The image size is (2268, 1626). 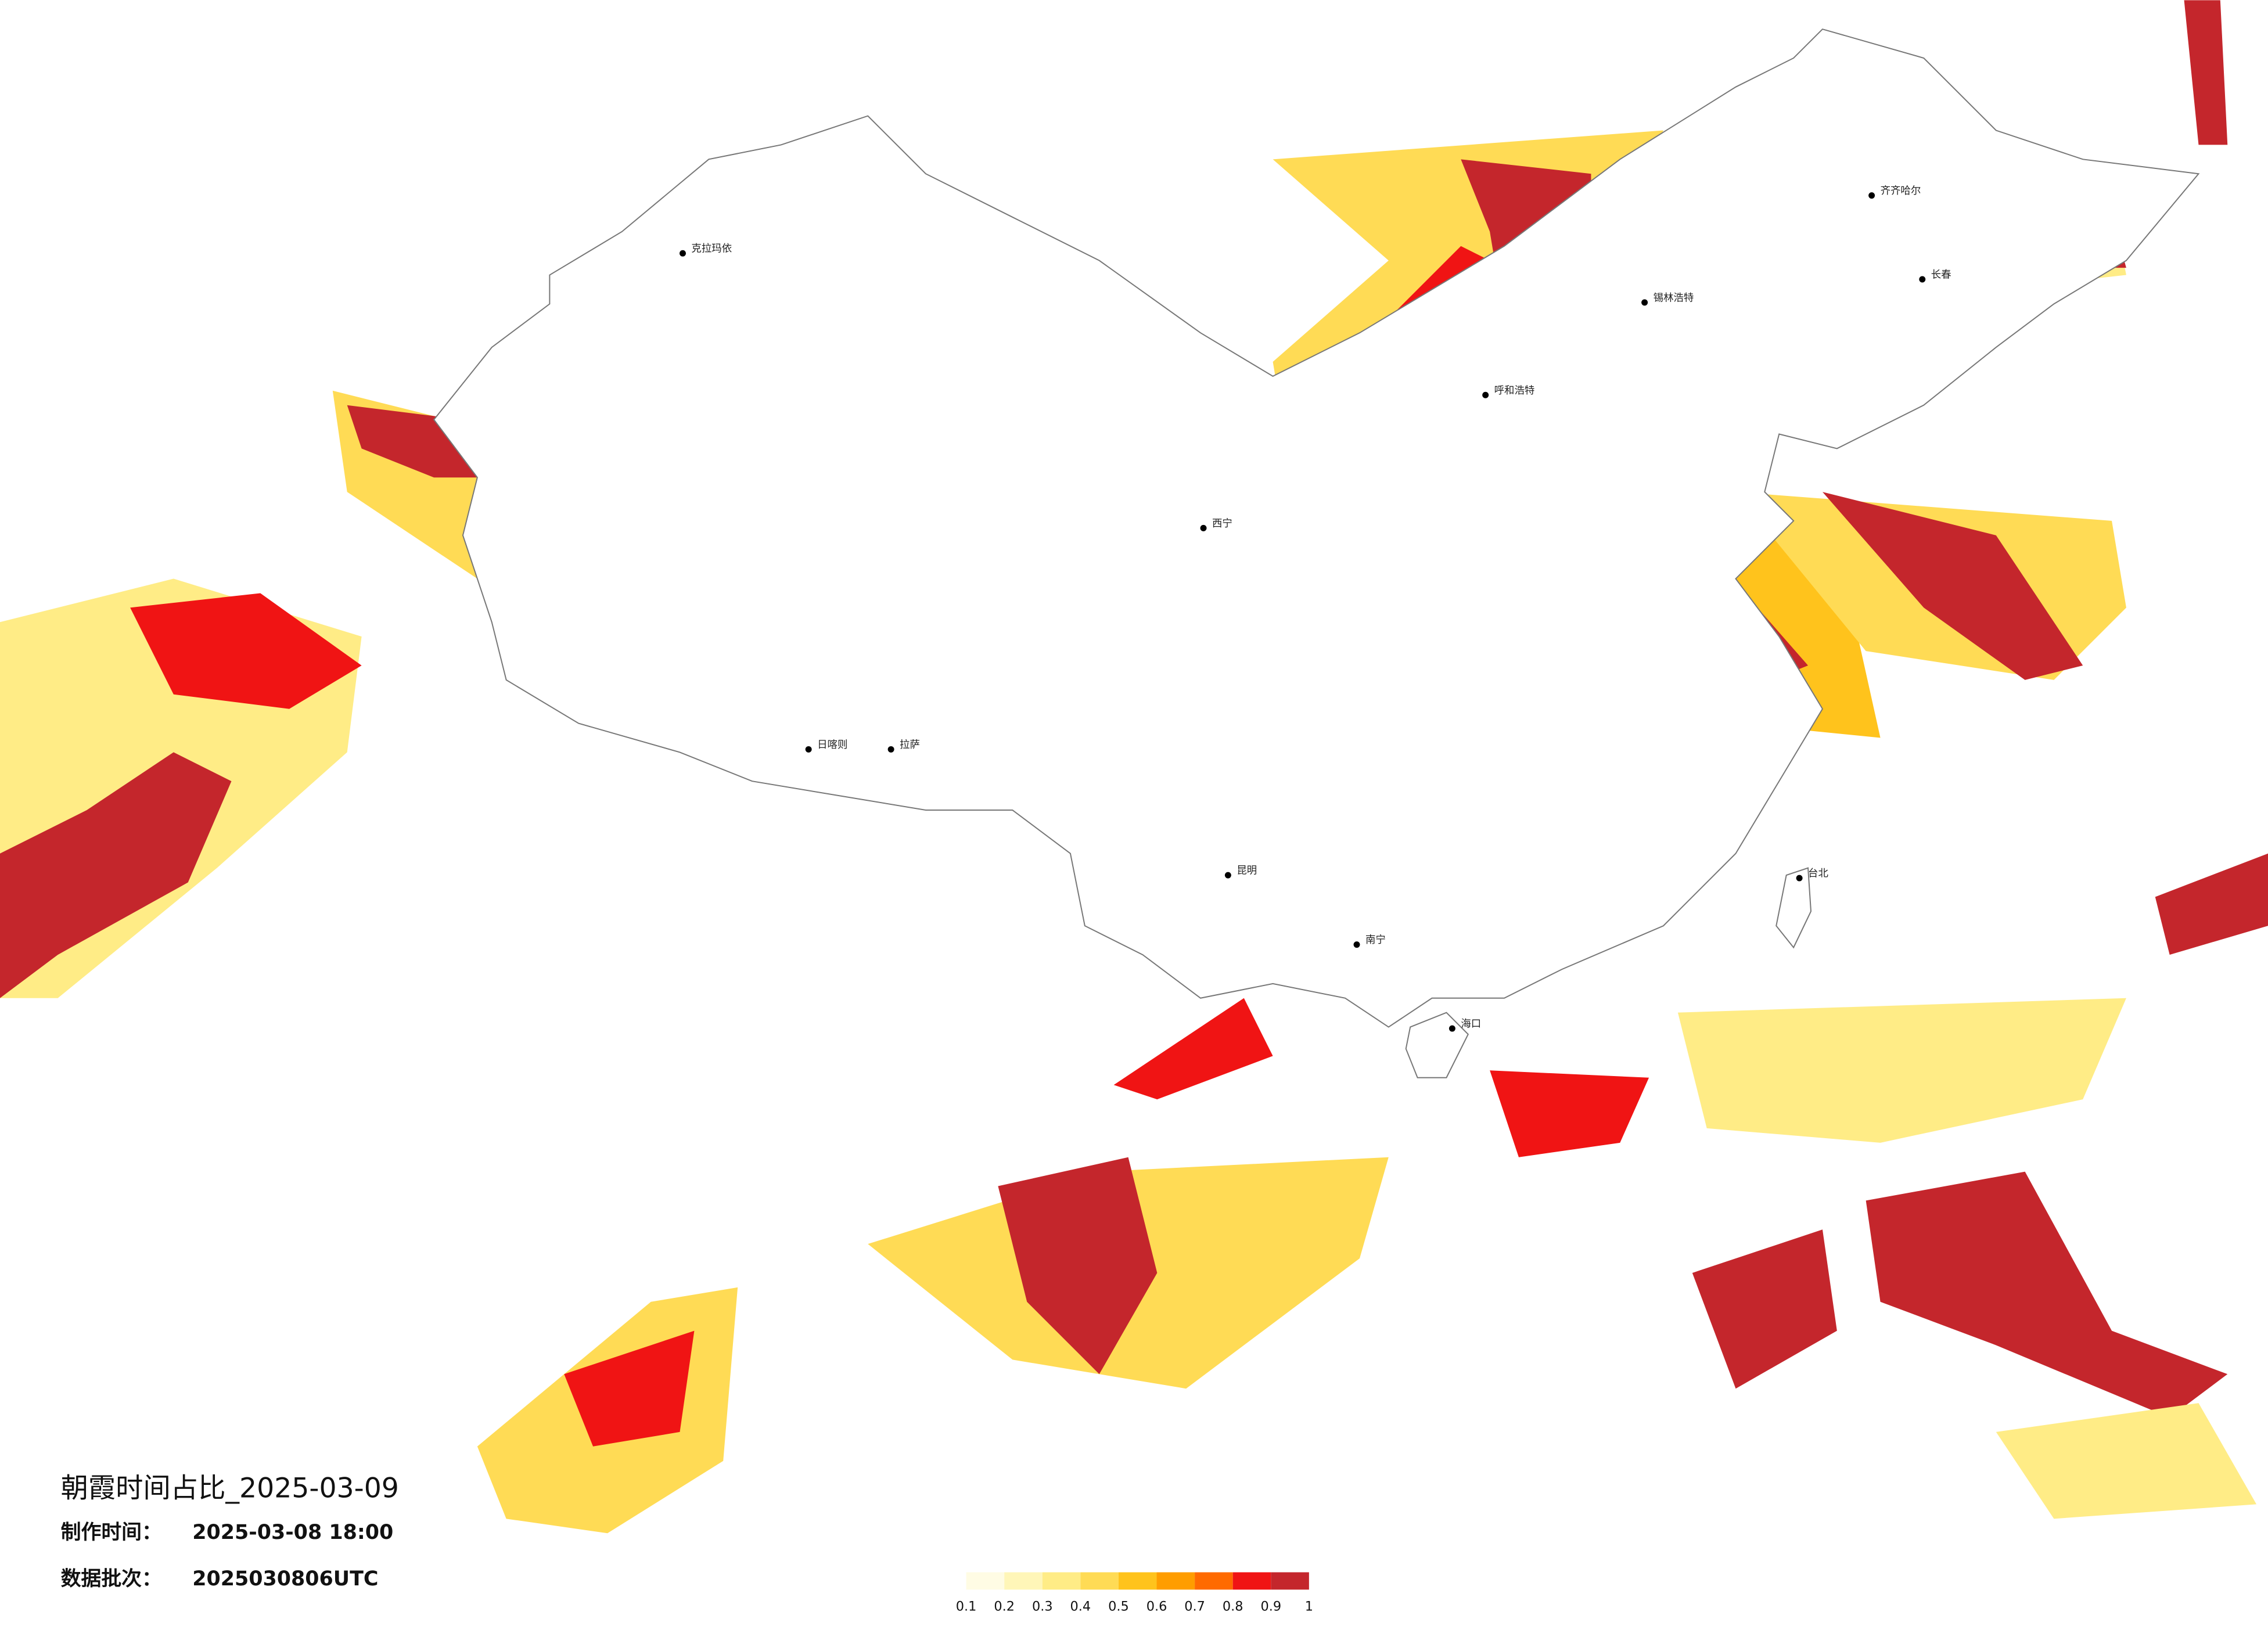 I want to click on batch-value: 2025030806UTC, so click(x=285, y=1579).